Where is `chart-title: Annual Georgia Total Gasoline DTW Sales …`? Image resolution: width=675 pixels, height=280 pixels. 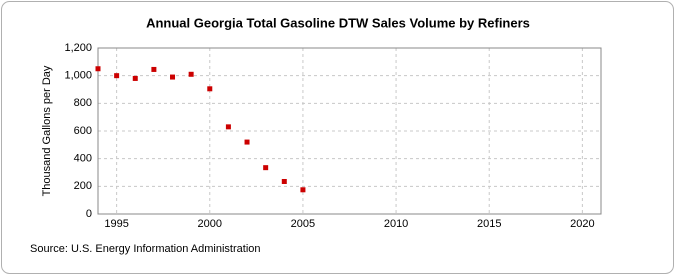
chart-title: Annual Georgia Total Gasoline DTW Sales … is located at coordinates (338, 22).